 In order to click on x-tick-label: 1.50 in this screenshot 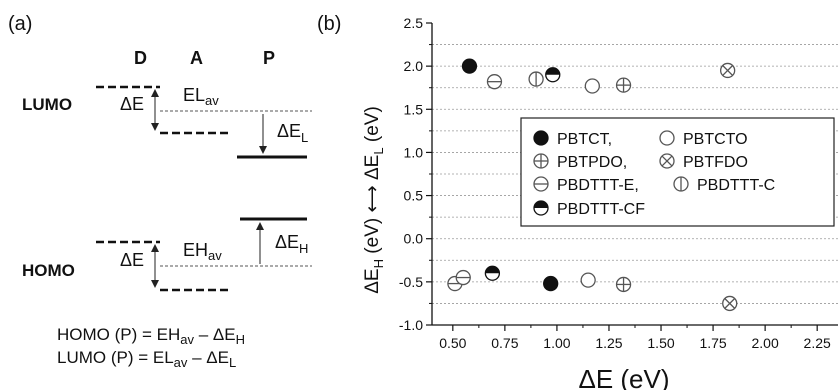, I will do `click(660, 343)`.